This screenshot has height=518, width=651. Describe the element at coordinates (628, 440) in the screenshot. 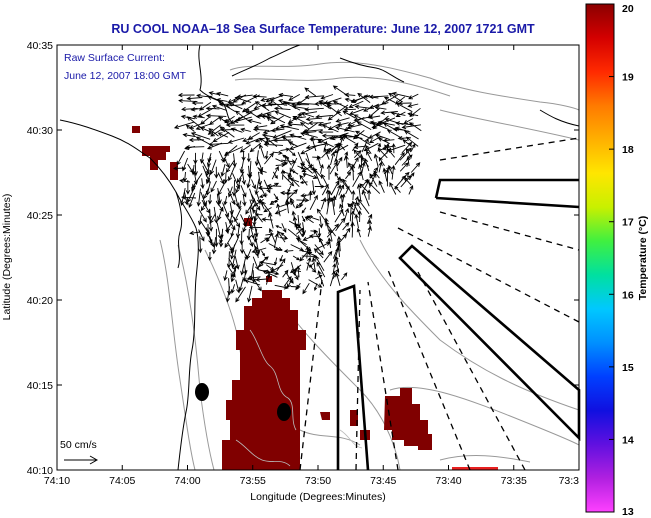

I see `colorbar-tick-label: 14` at that location.